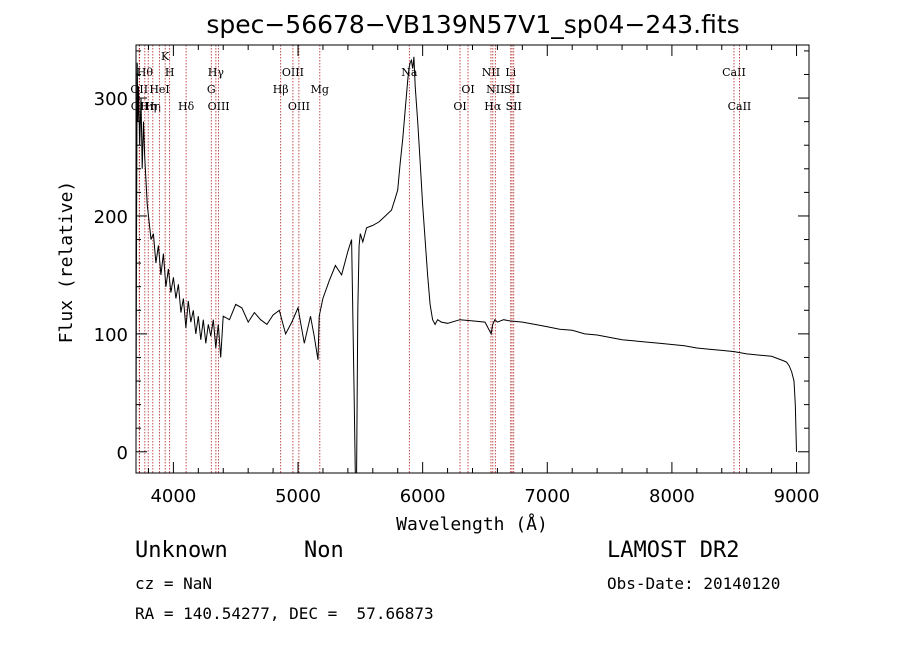  I want to click on x-tick-label: 6000, so click(423, 496).